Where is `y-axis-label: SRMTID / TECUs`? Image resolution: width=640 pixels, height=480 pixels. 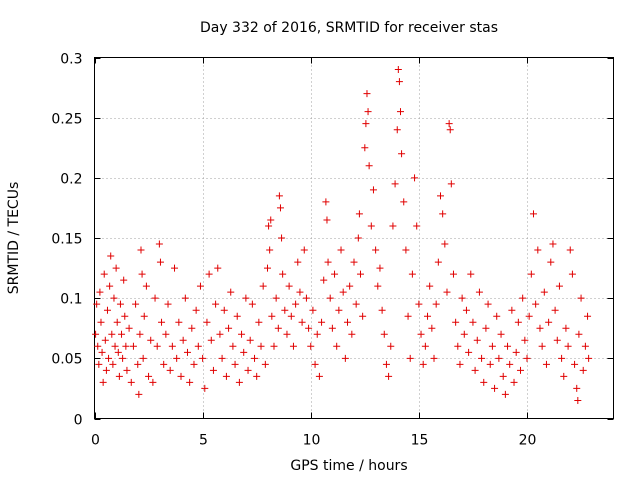 y-axis-label: SRMTID / TECUs is located at coordinates (14, 238).